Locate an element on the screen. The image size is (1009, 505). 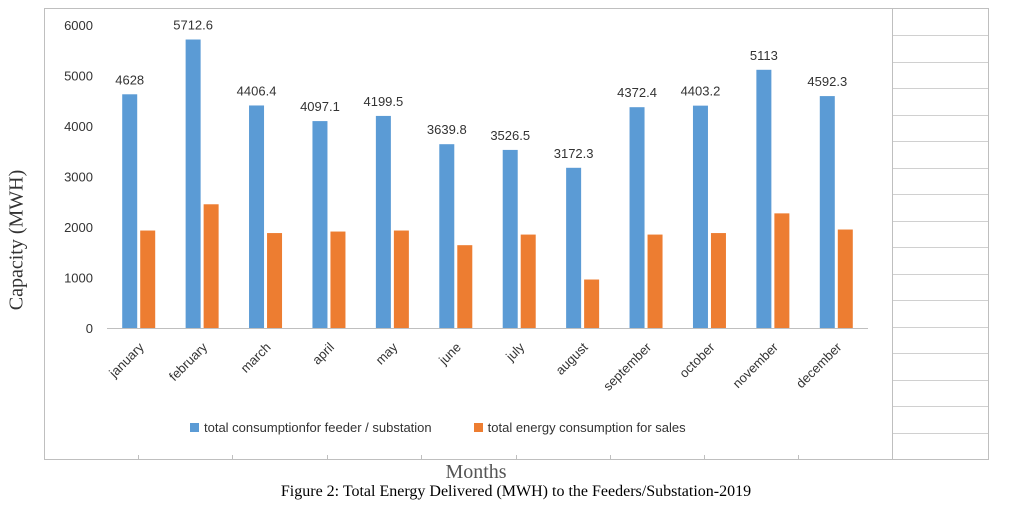
legend-item-feeder: total consumptionfor feeder / substation is located at coordinates (311, 427).